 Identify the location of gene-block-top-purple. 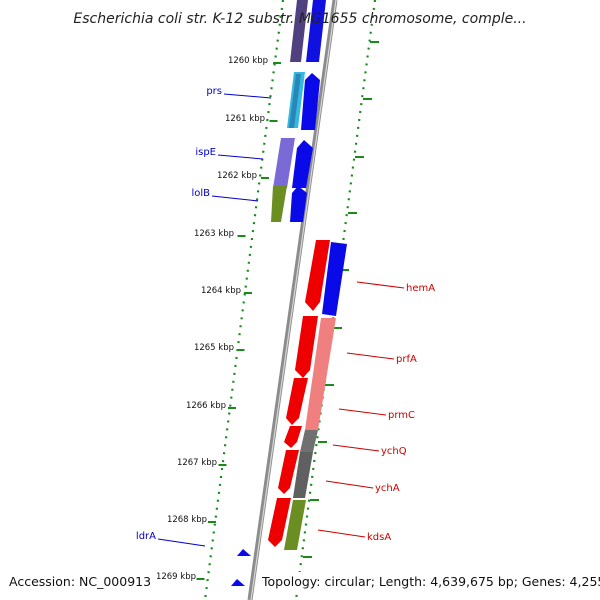
(299, 31).